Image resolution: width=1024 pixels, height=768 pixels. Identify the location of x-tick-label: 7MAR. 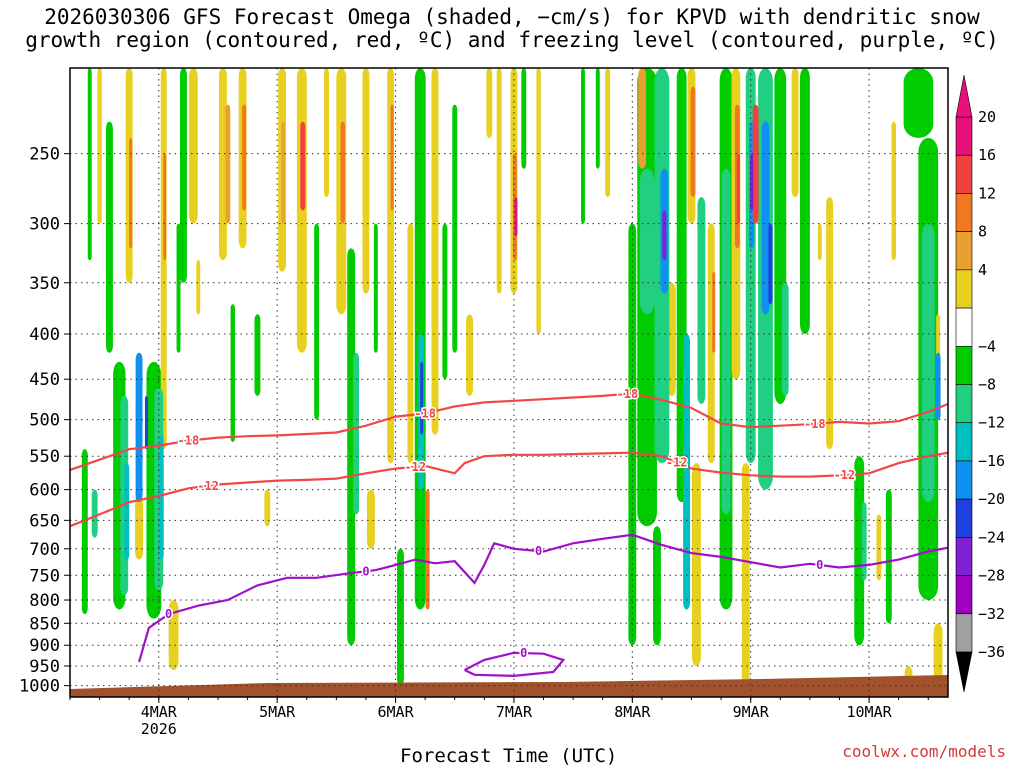
(514, 712).